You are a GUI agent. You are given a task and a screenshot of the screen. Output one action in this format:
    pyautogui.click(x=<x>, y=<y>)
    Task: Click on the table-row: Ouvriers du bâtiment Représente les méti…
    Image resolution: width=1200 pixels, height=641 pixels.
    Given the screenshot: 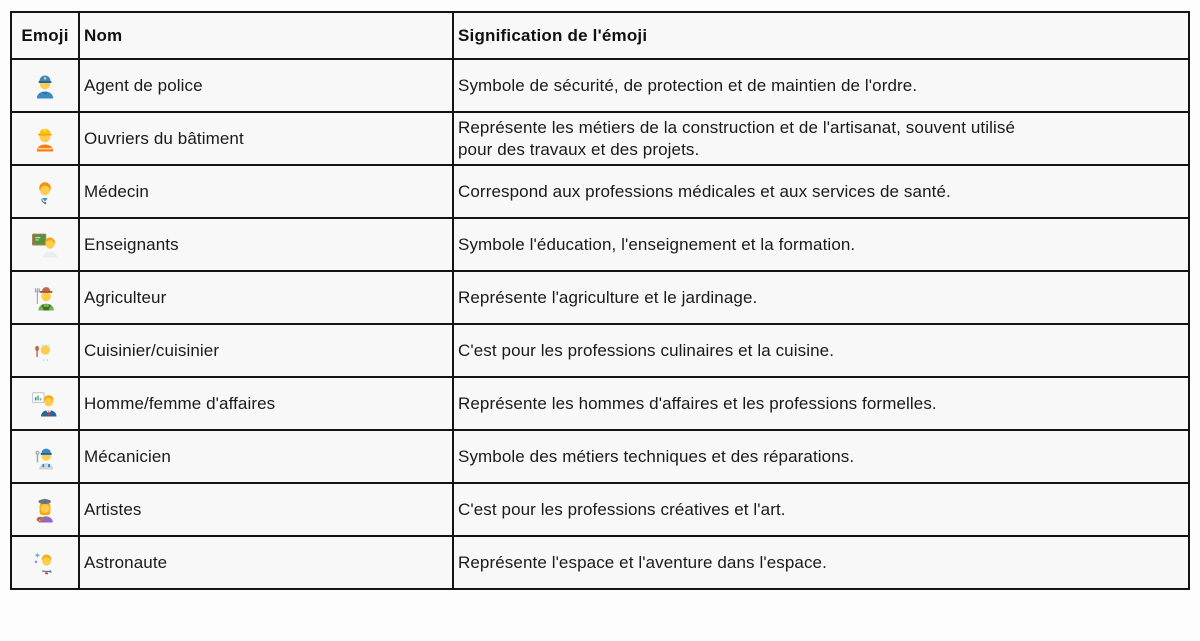 What is the action you would take?
    pyautogui.click(x=600, y=138)
    